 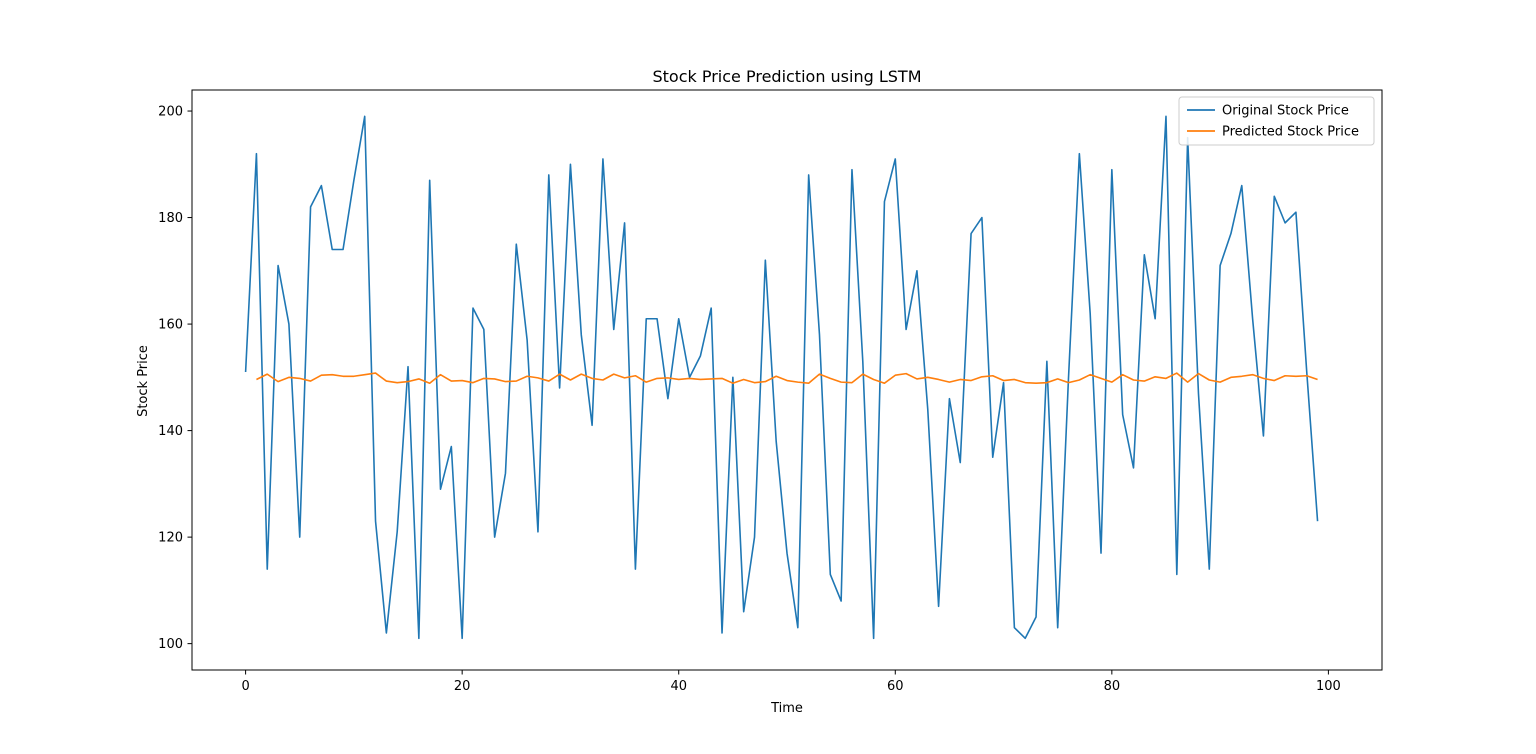 I want to click on x-tick-label: 100, so click(x=1328, y=686).